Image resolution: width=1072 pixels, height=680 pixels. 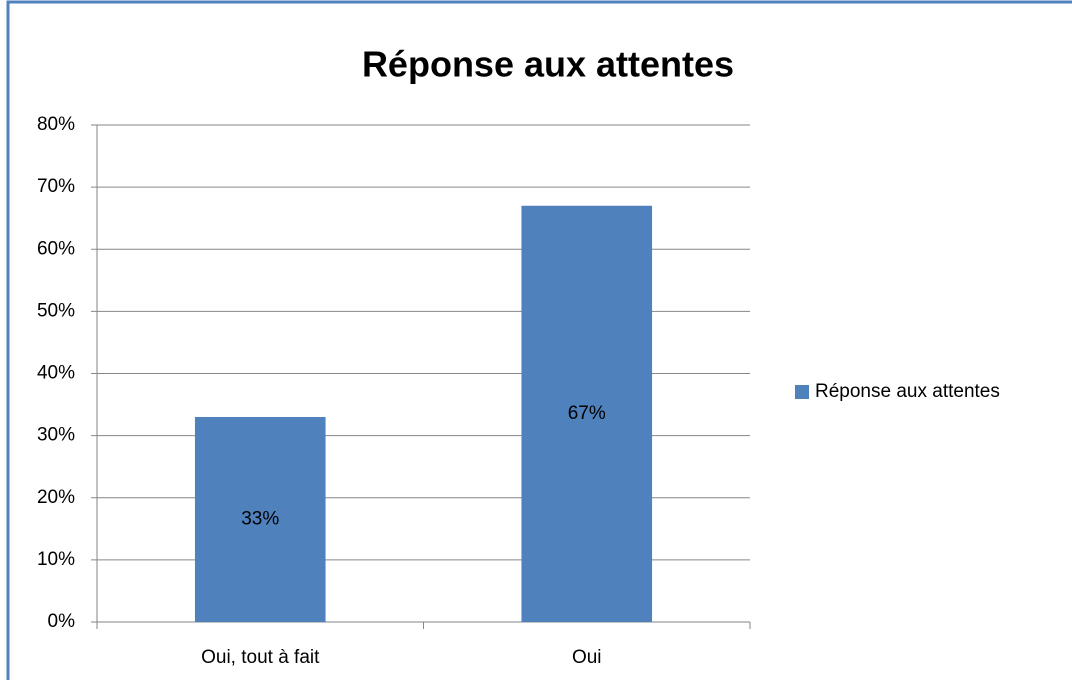 I want to click on legend-label: Réponse aux attentes, so click(x=907, y=391).